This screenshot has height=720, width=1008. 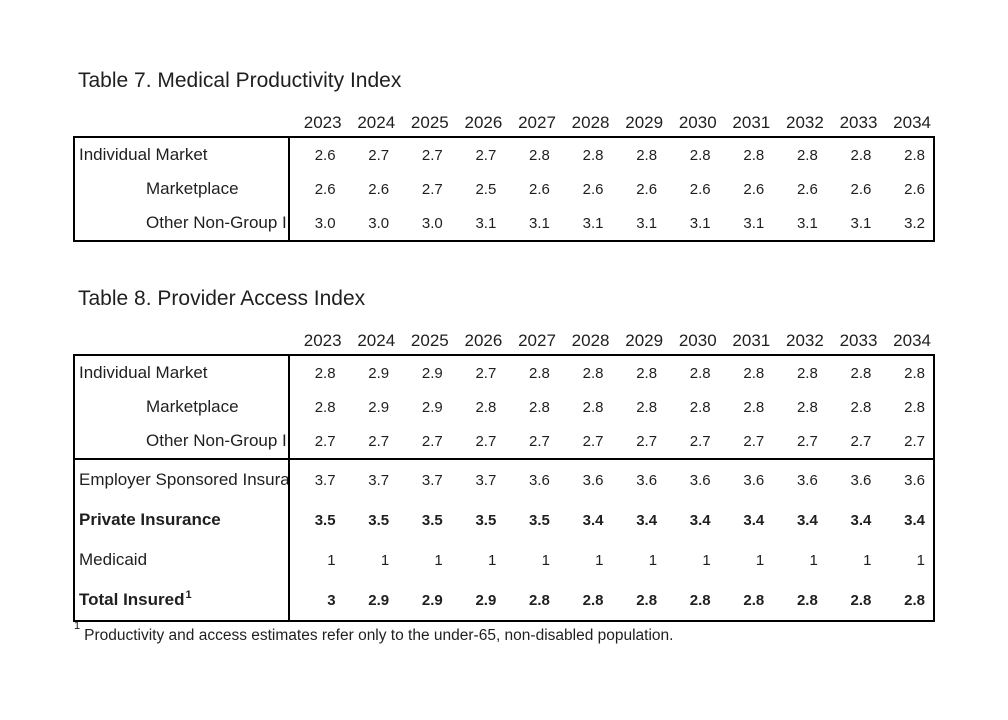 What do you see at coordinates (77, 626) in the screenshot?
I see `footnote-marker: 1` at bounding box center [77, 626].